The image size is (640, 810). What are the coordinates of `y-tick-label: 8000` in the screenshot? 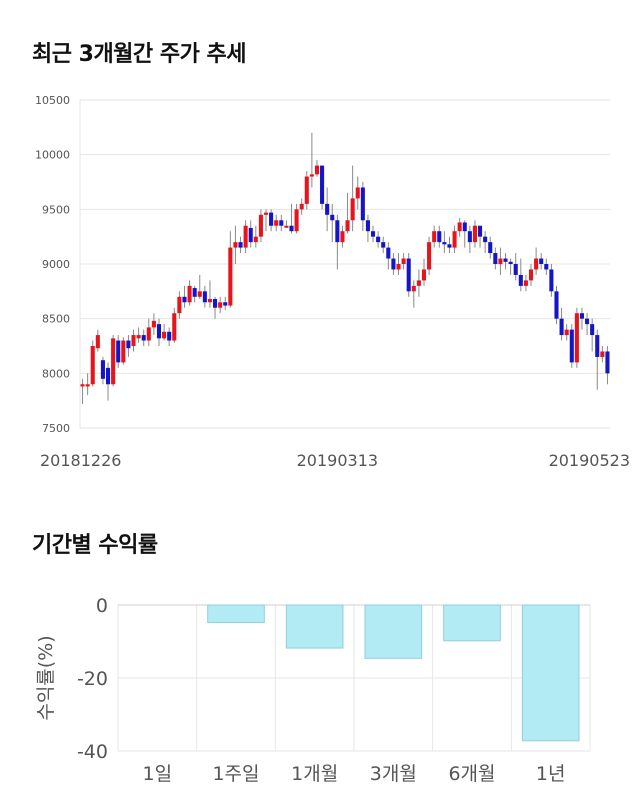 It's located at (56, 373).